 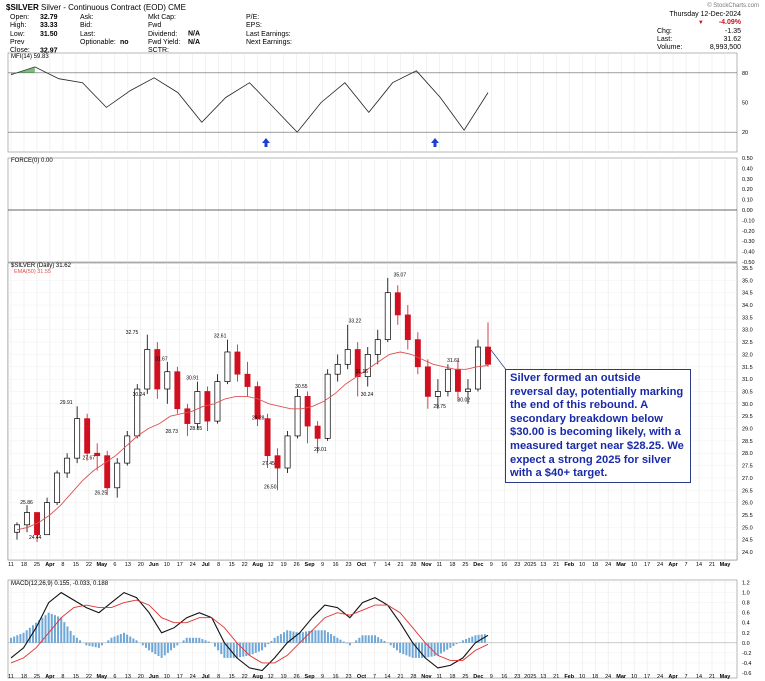 What do you see at coordinates (193, 565) in the screenshot?
I see `x-tick-label: 24` at bounding box center [193, 565].